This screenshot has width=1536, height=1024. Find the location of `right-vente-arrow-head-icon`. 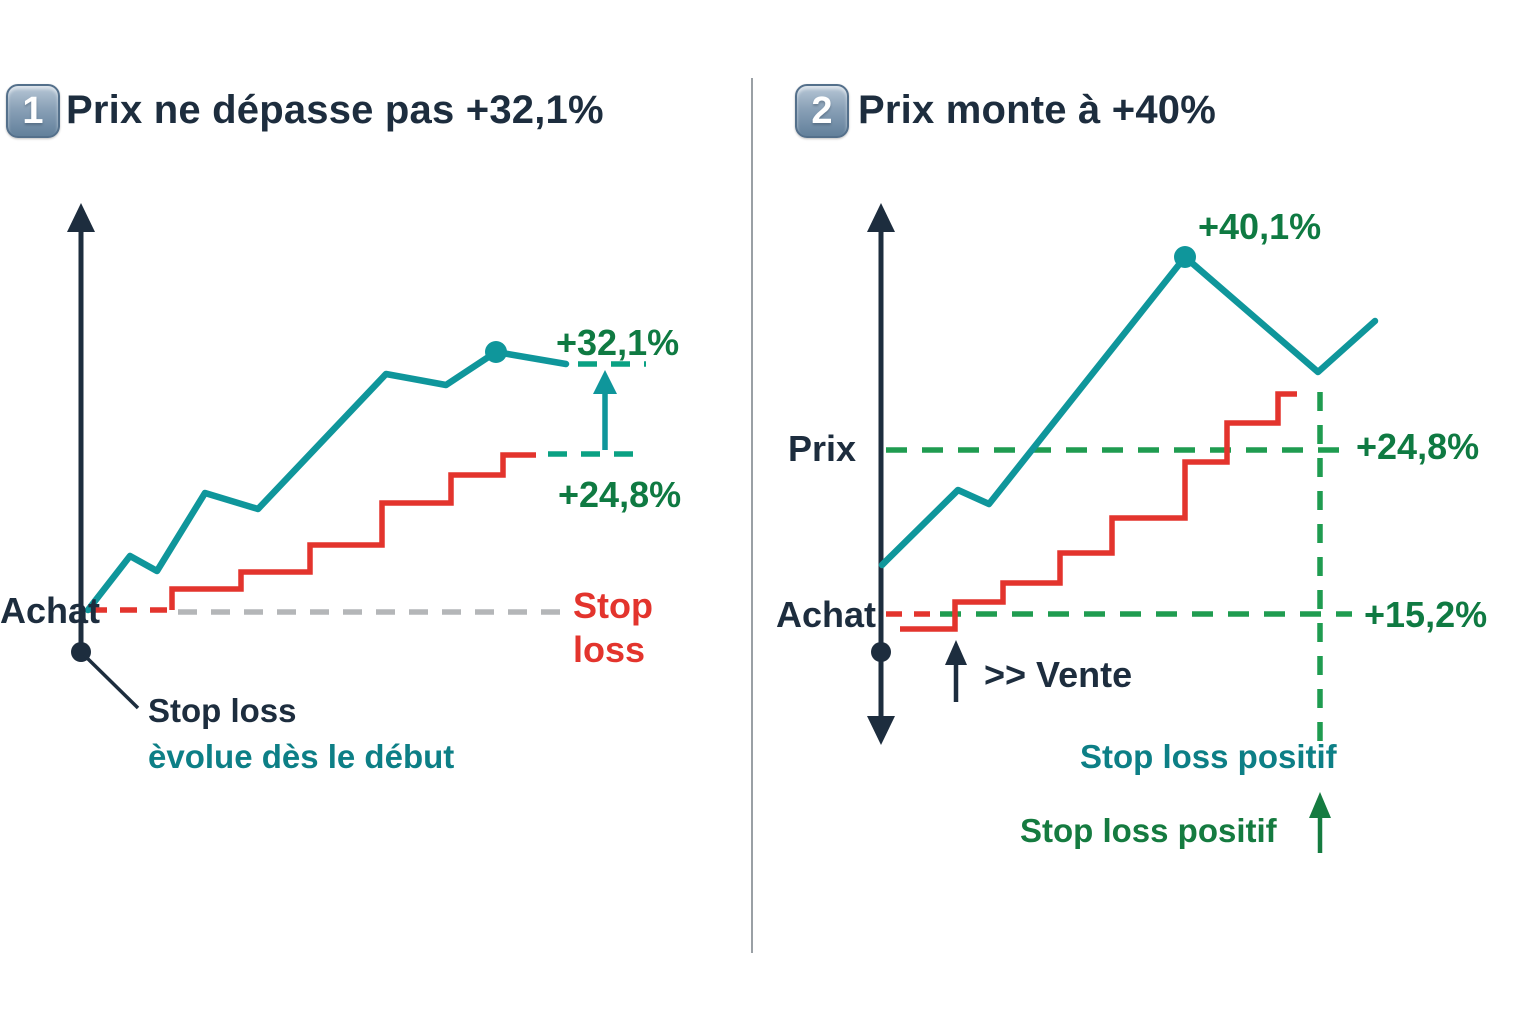

right-vente-arrow-head-icon is located at coordinates (956, 652).